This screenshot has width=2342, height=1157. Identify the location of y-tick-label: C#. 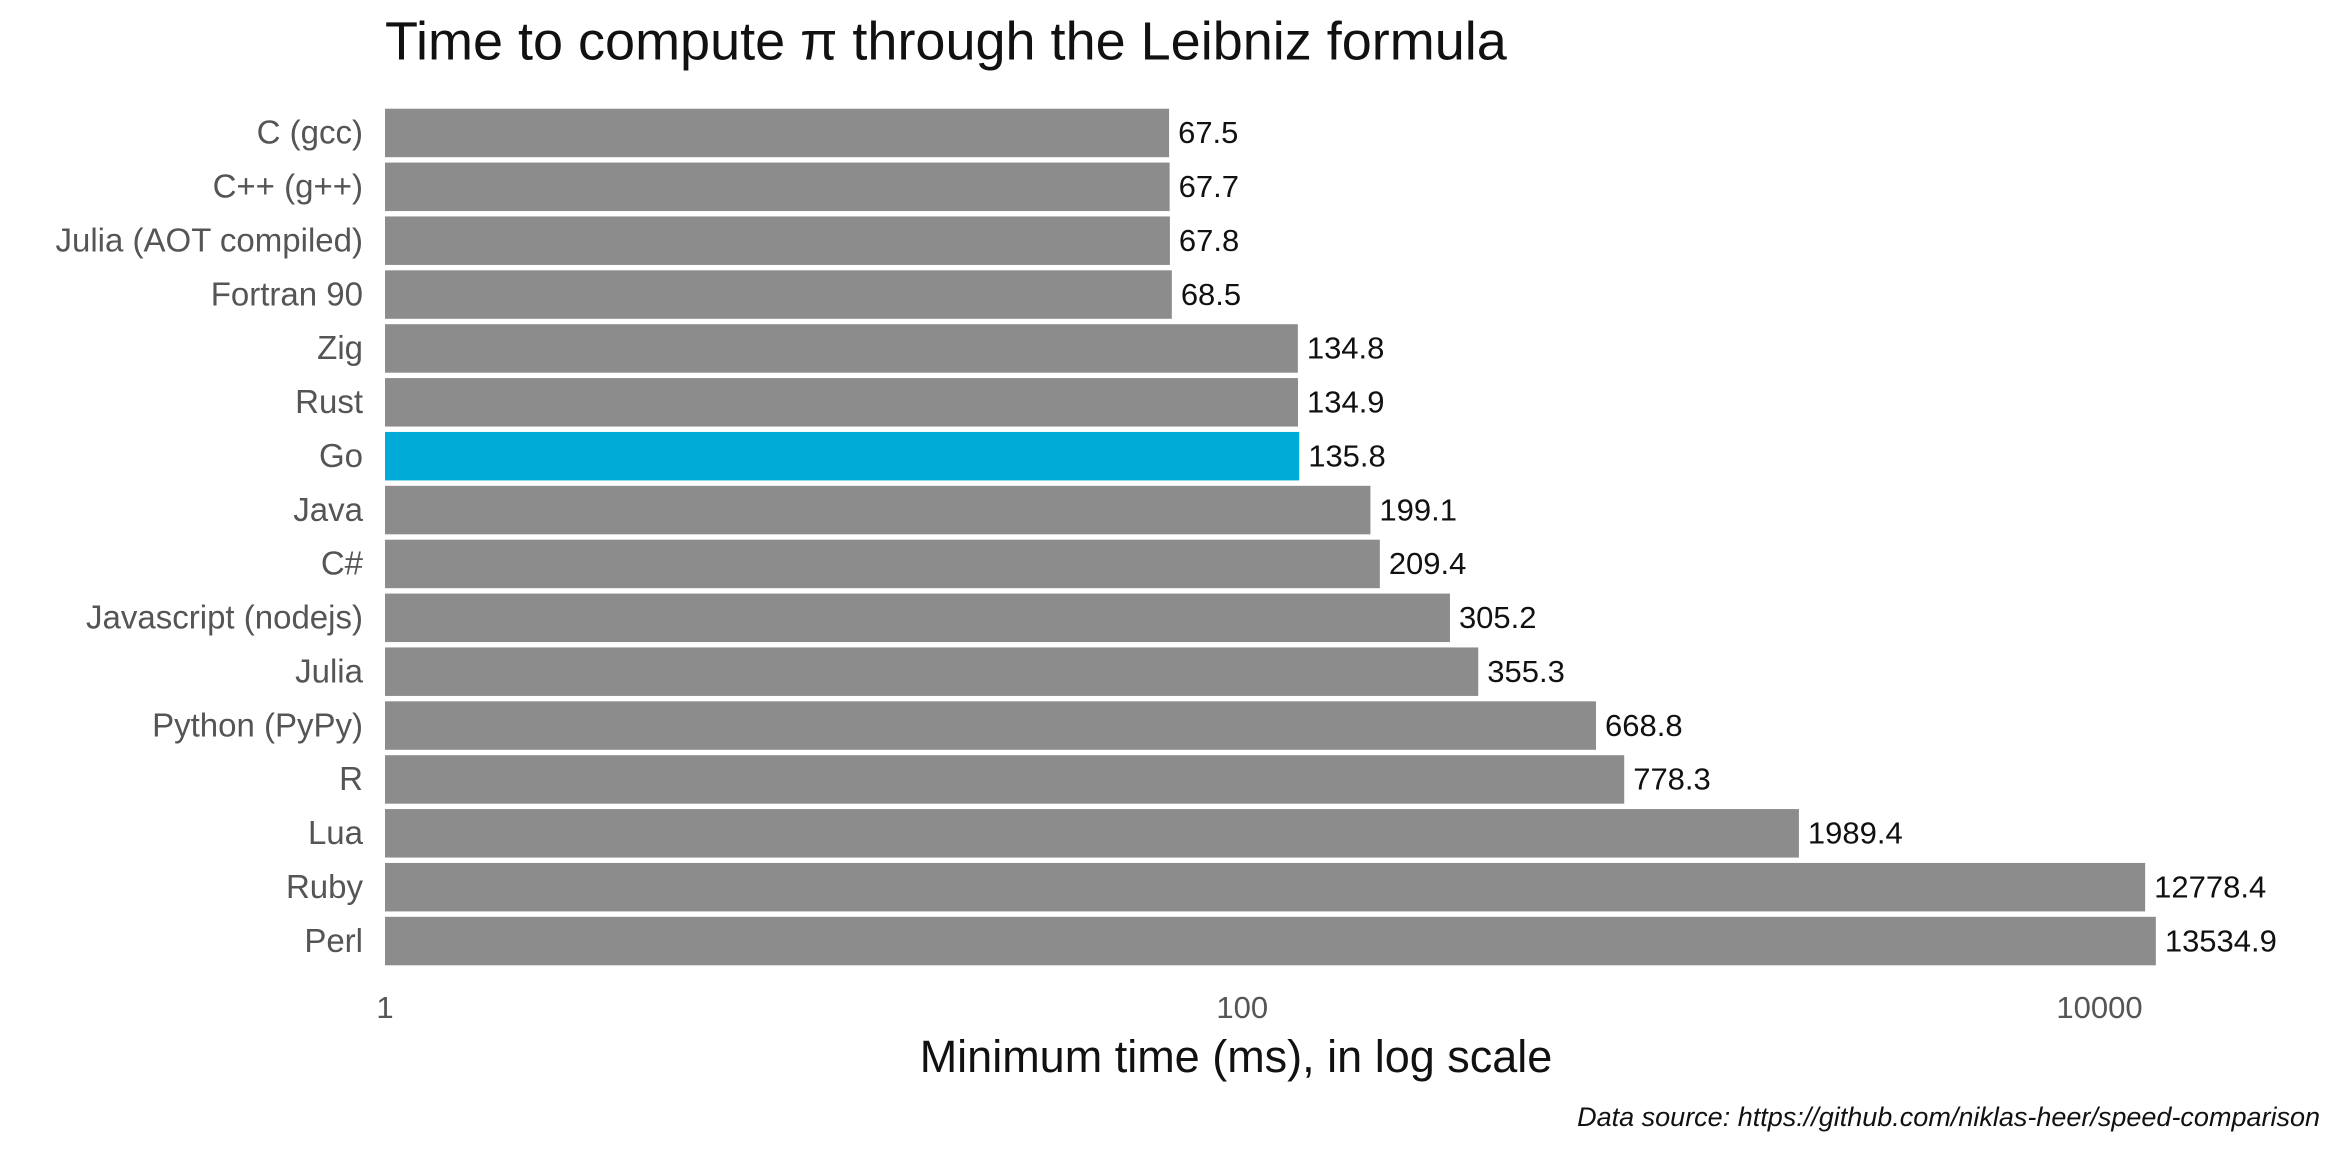
(342, 563).